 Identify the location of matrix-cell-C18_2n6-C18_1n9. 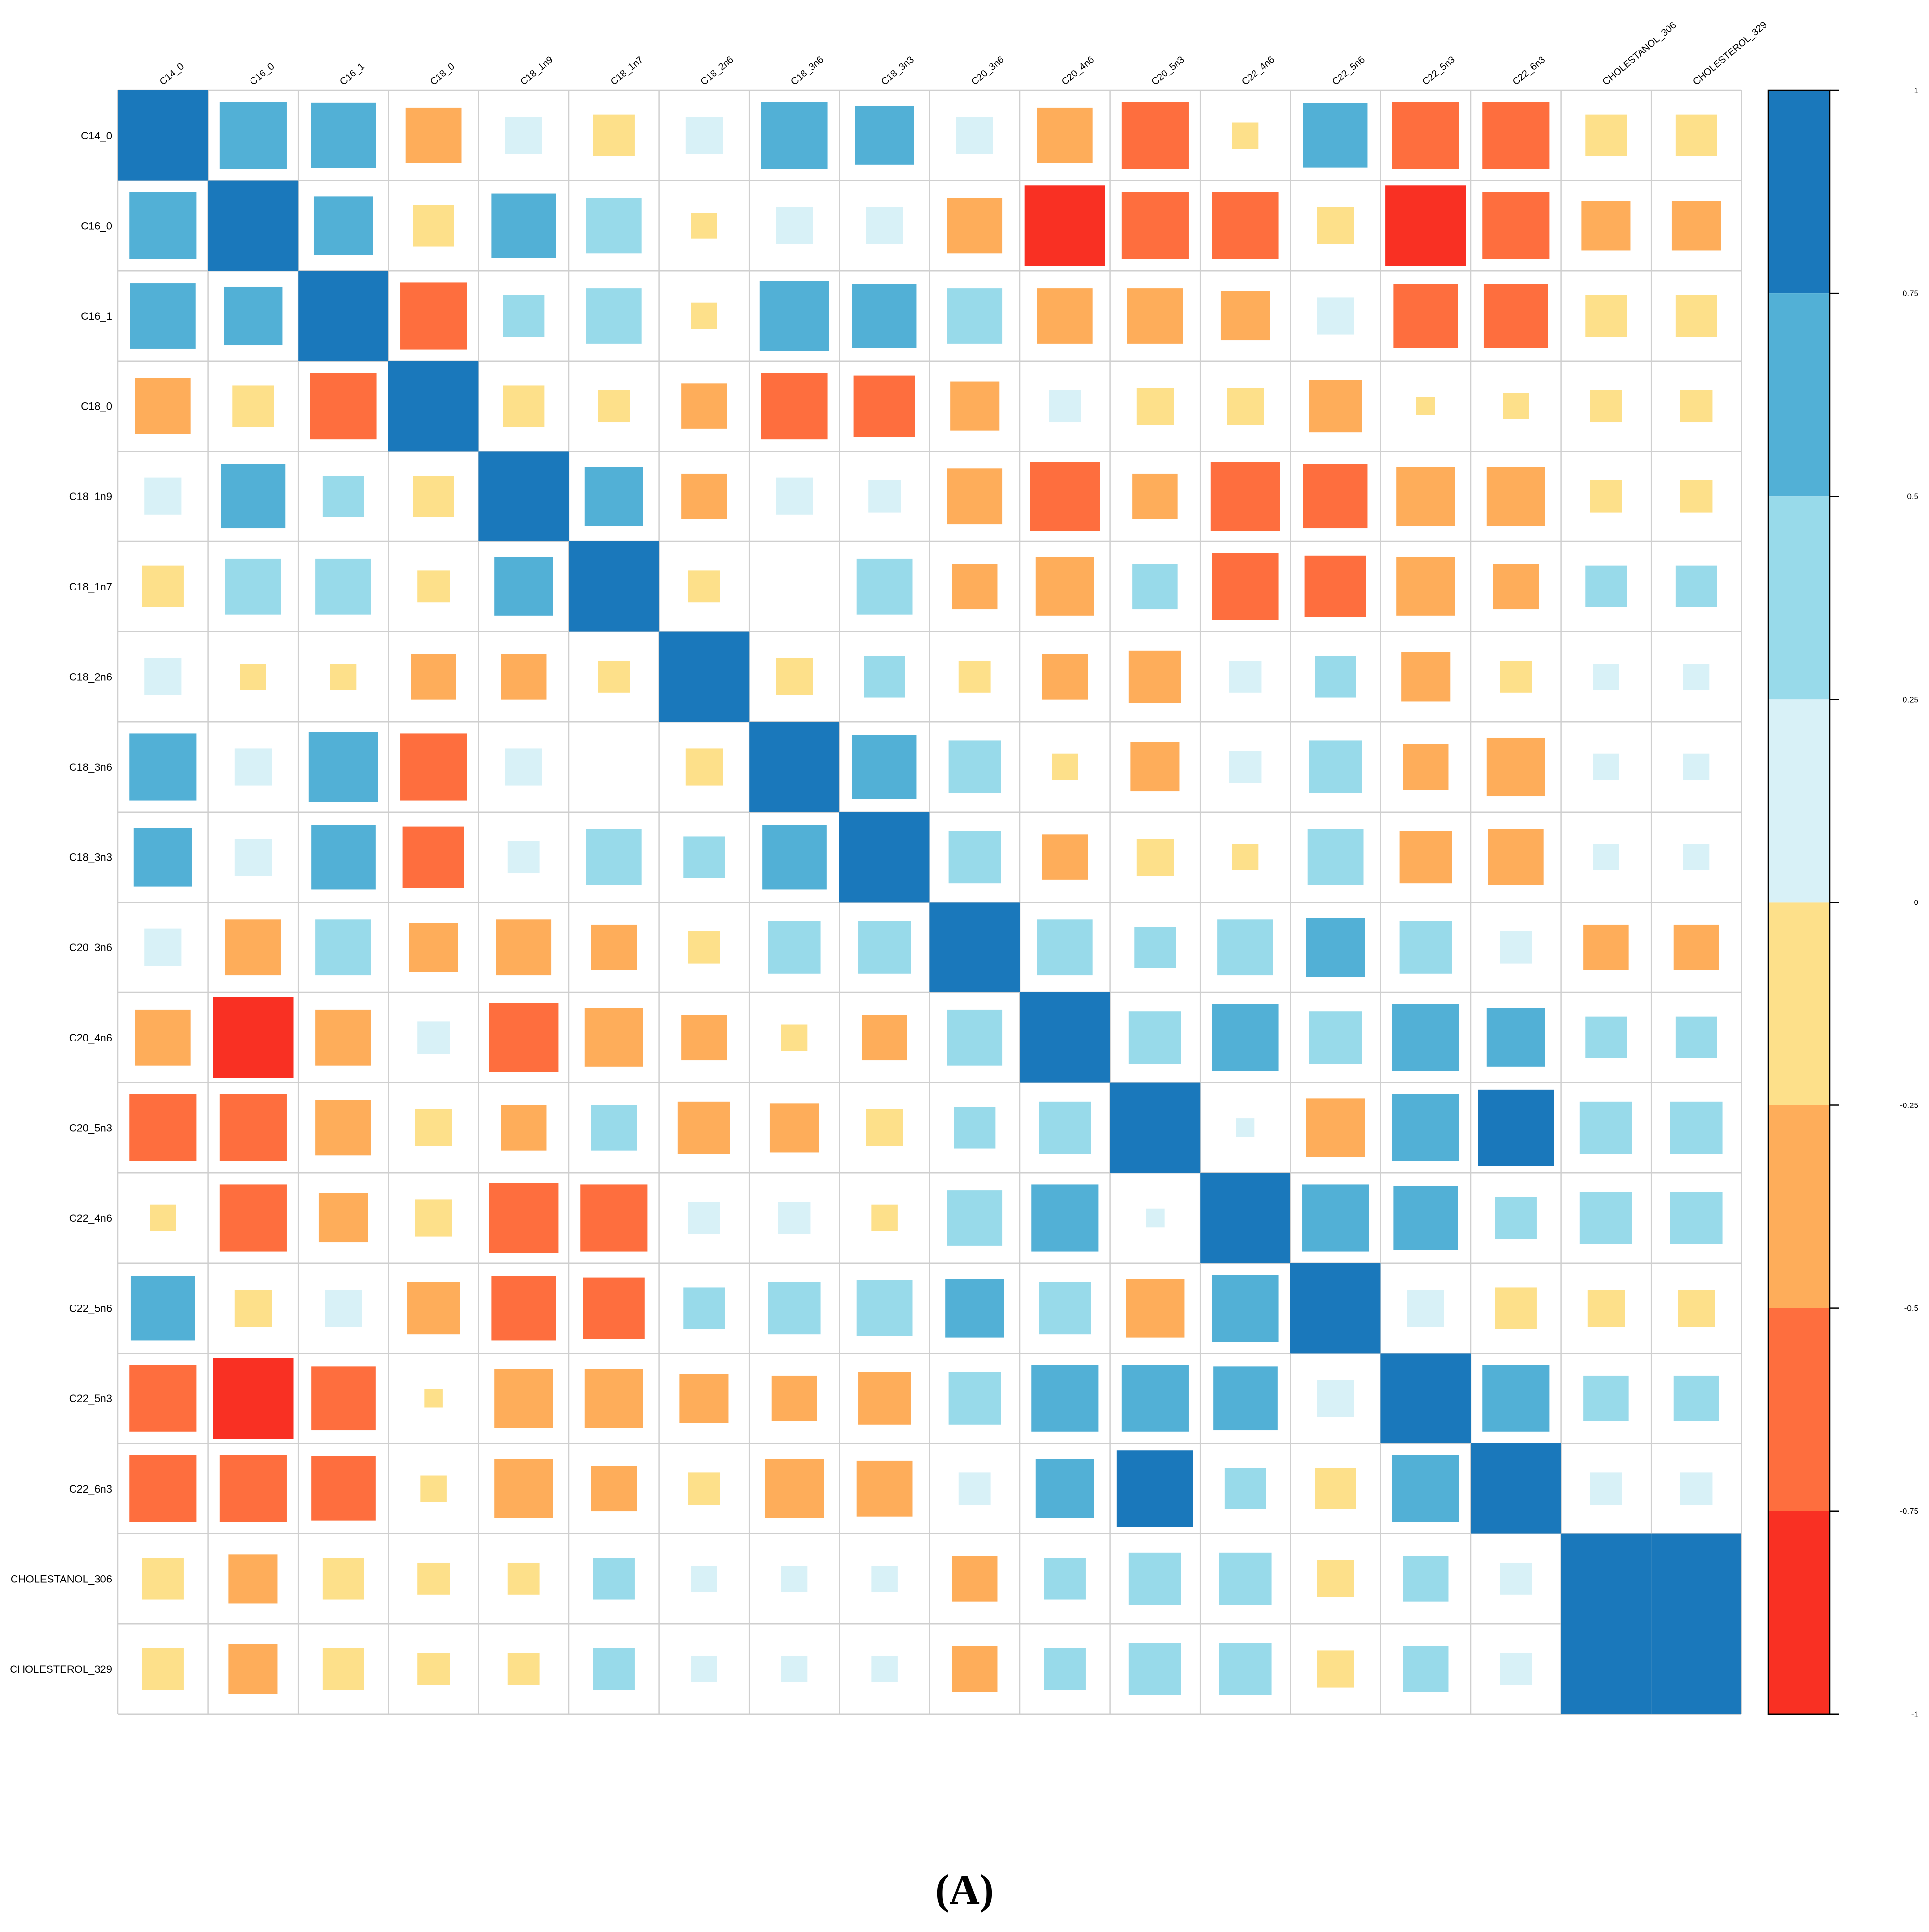
(524, 677).